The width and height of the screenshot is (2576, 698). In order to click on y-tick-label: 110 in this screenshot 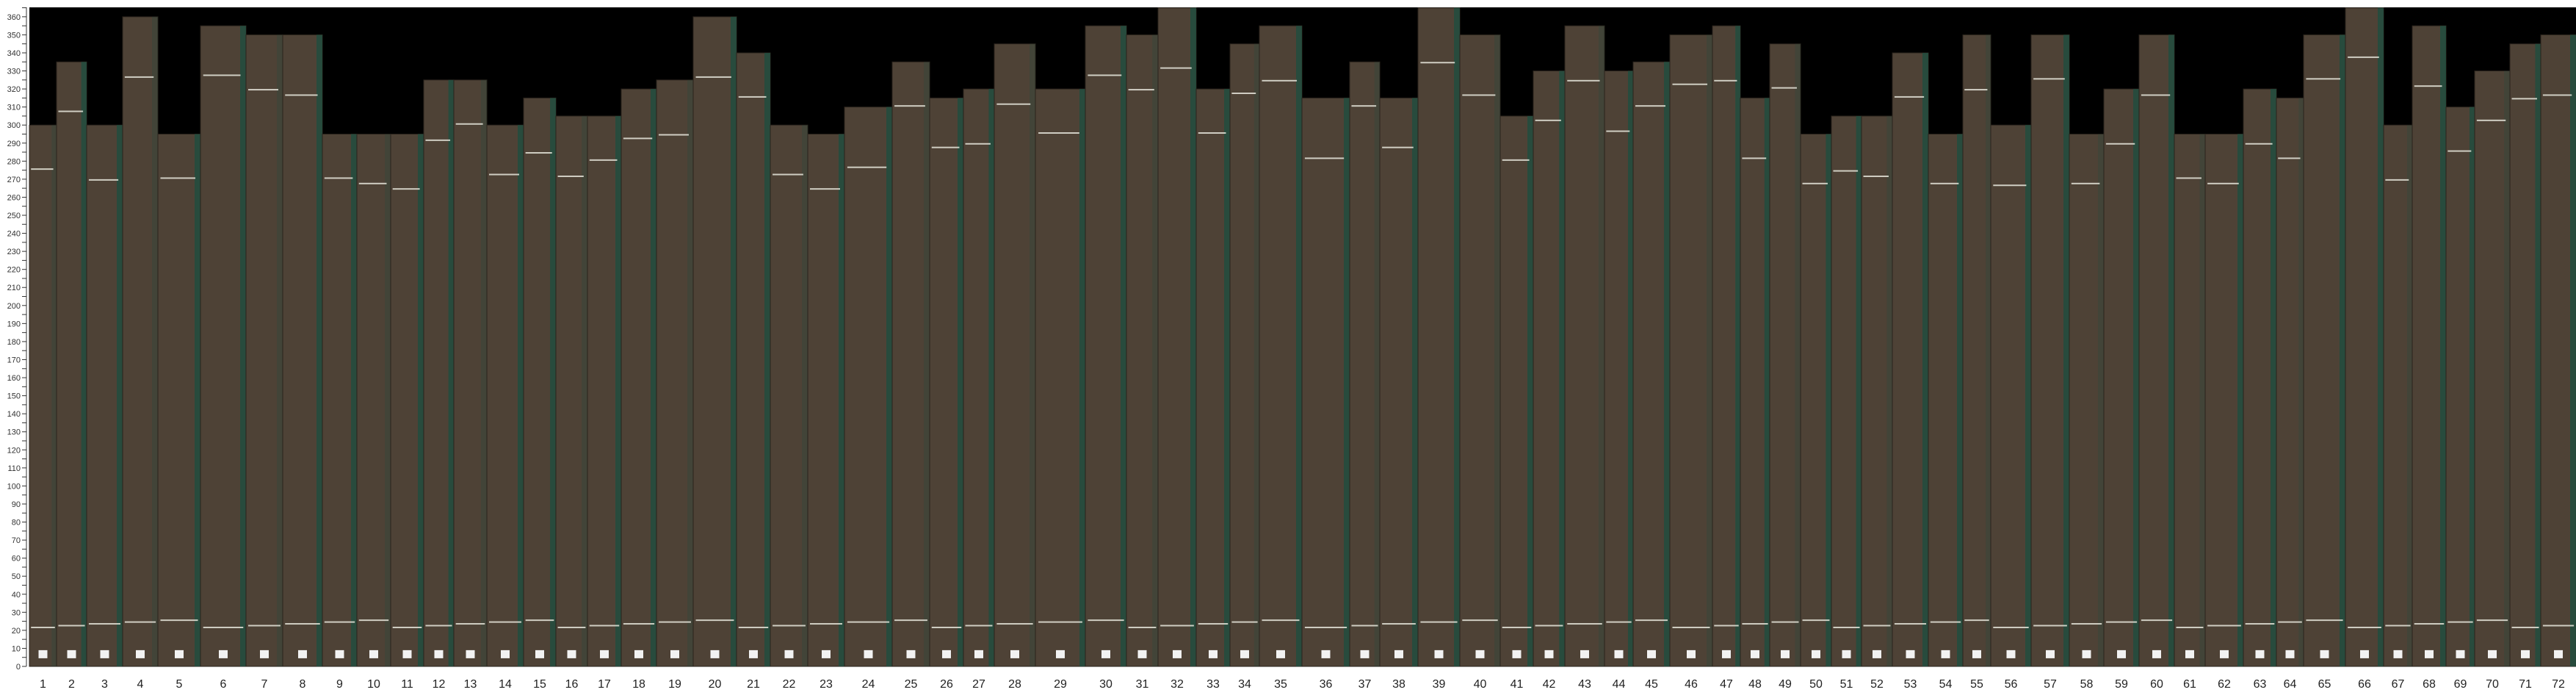, I will do `click(14, 468)`.